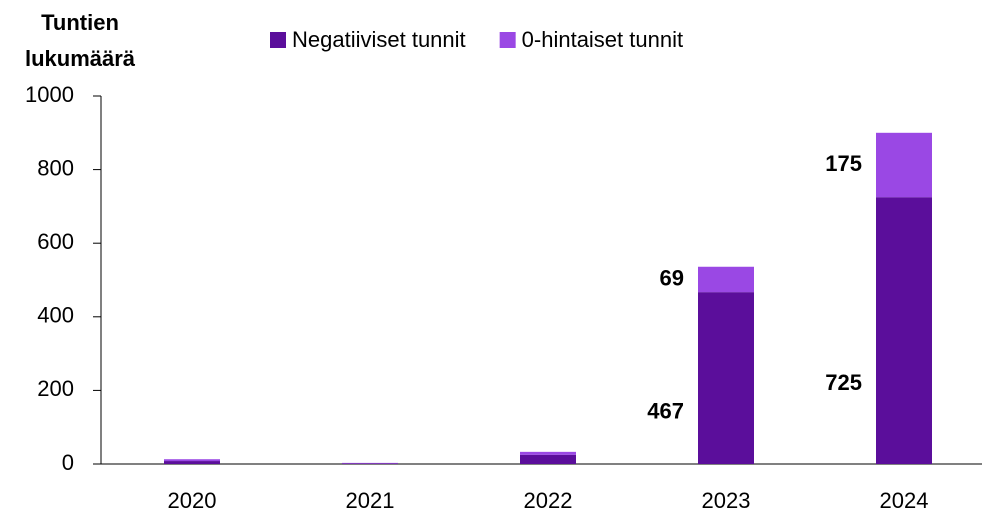  I want to click on y-tick-label: 0, so click(68, 462).